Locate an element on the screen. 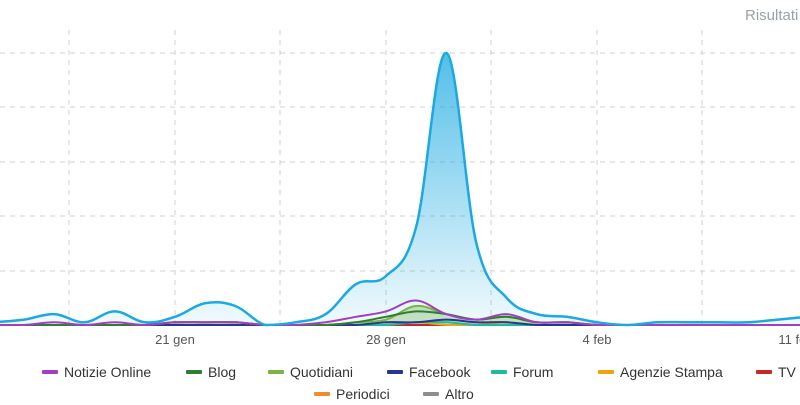 This screenshot has width=800, height=405. legend-label-facebook: Facebook is located at coordinates (440, 372).